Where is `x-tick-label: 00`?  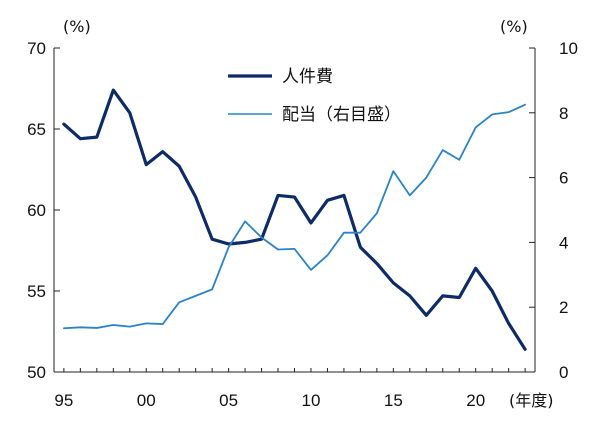
x-tick-label: 00 is located at coordinates (146, 400).